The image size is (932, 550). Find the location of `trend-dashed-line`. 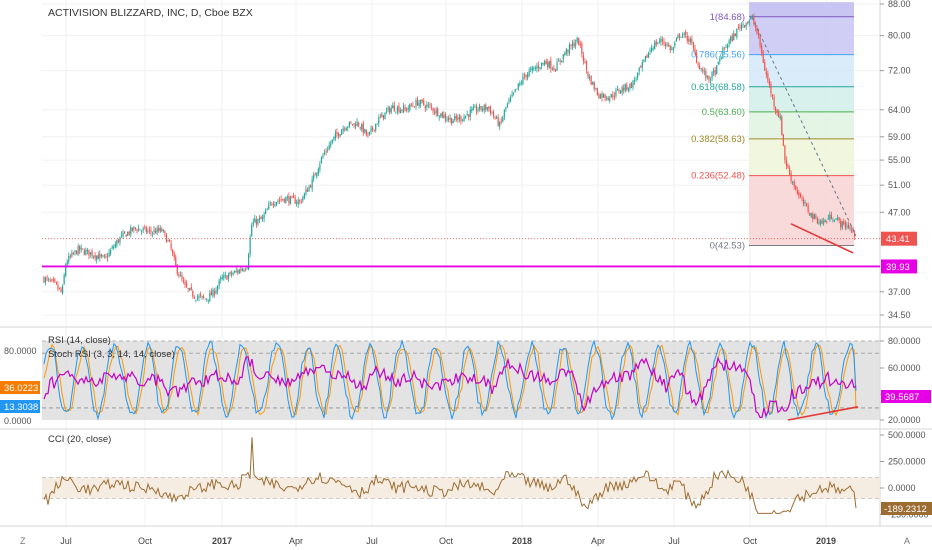

trend-dashed-line is located at coordinates (804, 126).